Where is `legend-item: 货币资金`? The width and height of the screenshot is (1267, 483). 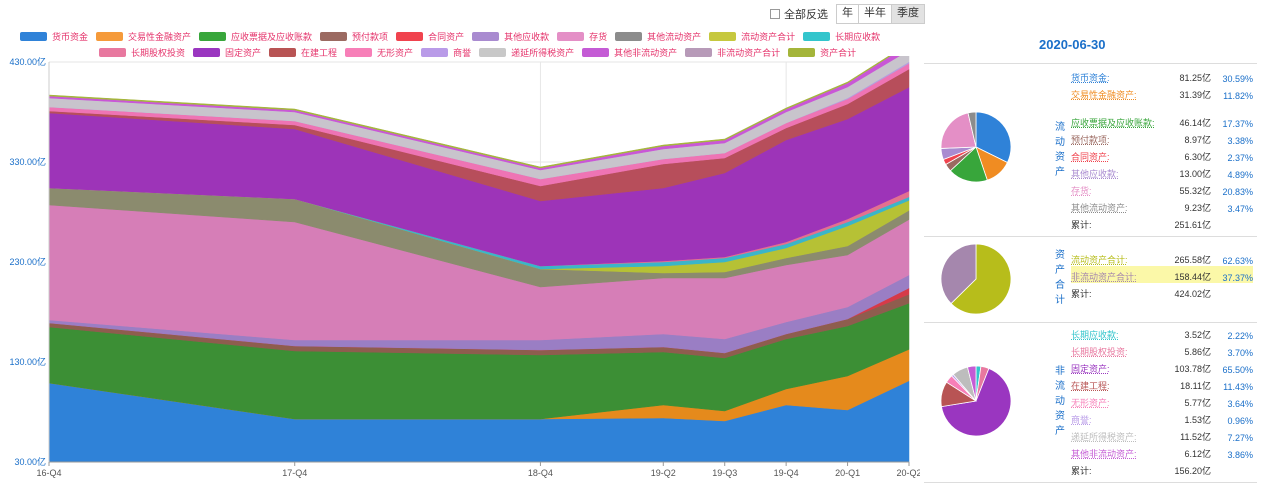
legend-item: 货币资金 is located at coordinates (54, 36).